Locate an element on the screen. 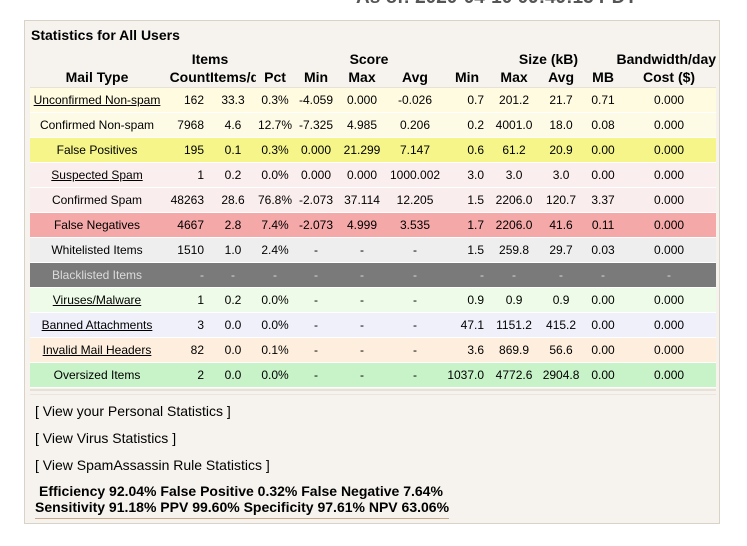  divider is located at coordinates (373, 390).